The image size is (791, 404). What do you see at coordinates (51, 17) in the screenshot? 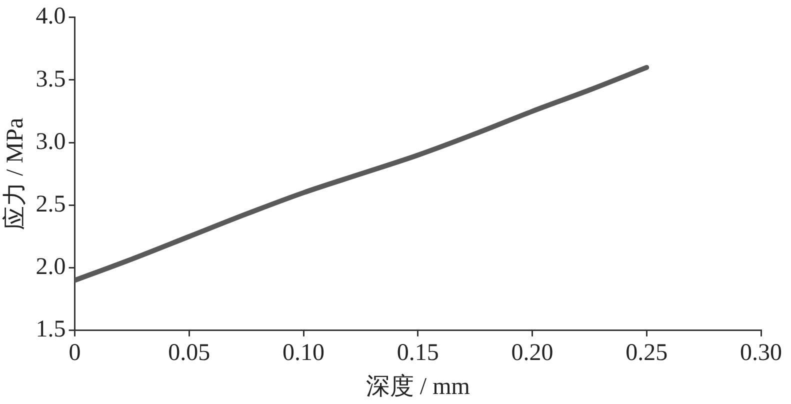
I see `y-tick-label: 4.0` at bounding box center [51, 17].